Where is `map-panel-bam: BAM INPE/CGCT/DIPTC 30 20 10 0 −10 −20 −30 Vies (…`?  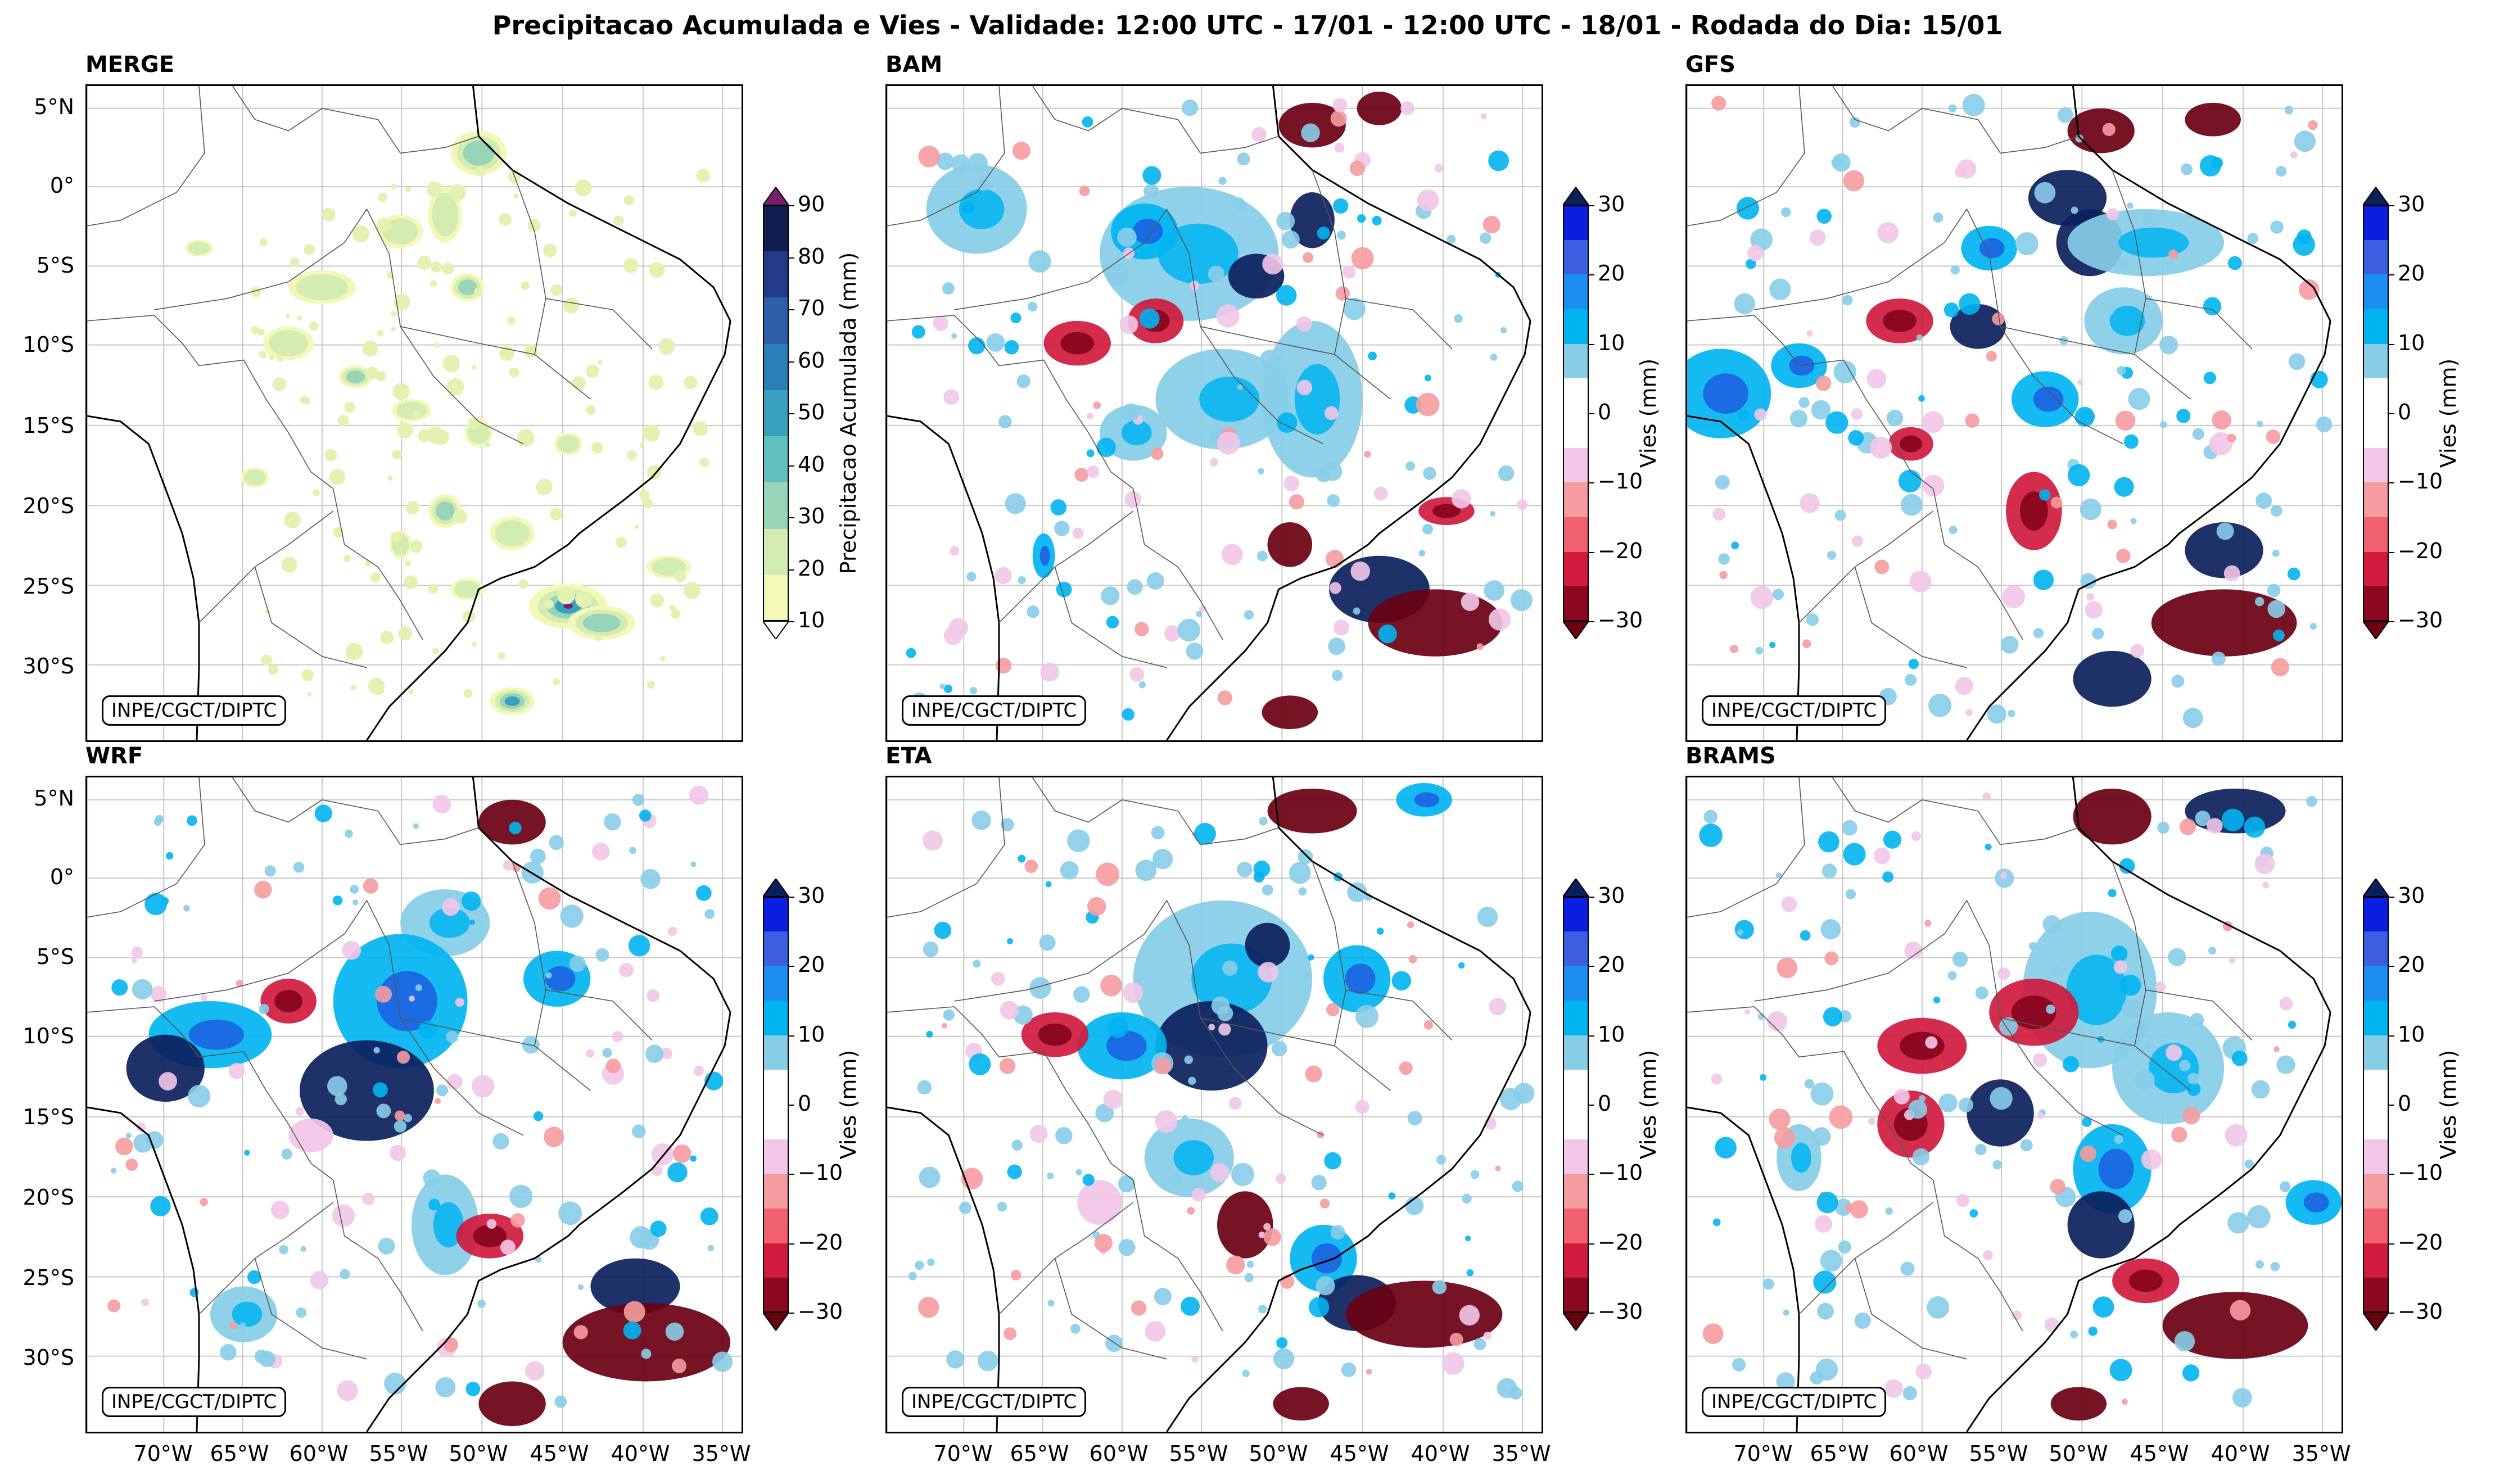
map-panel-bam: BAM INPE/CGCT/DIPTC 30 20 10 0 −10 −20 −30 Vies (… is located at coordinates (1273, 397).